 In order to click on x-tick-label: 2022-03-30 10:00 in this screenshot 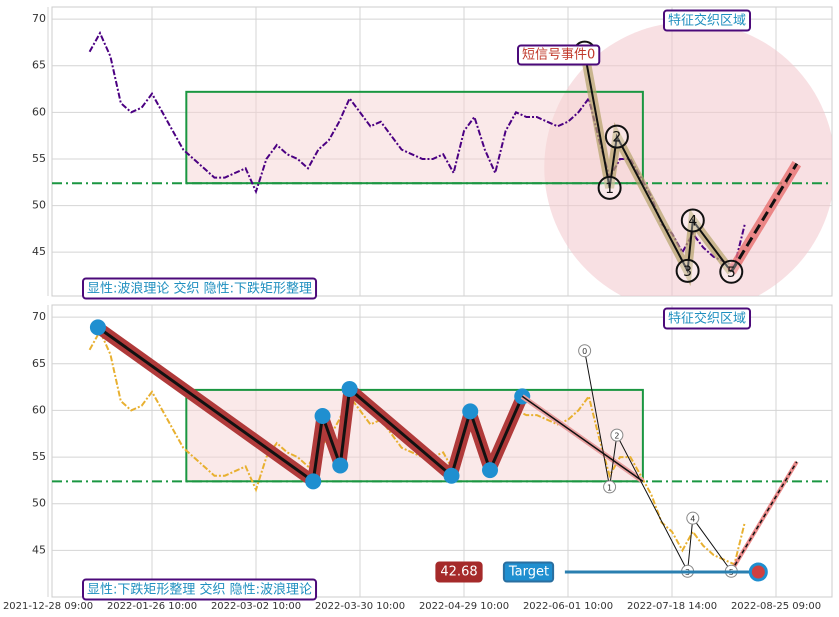, I will do `click(360, 606)`.